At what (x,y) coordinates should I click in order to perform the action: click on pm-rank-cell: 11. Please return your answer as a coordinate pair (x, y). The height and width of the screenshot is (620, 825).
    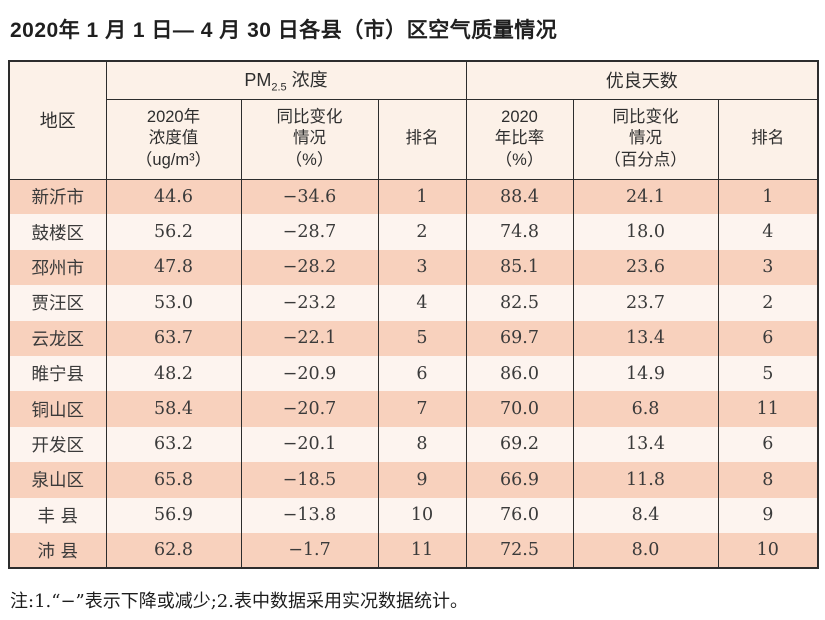
    Looking at the image, I should click on (422, 550).